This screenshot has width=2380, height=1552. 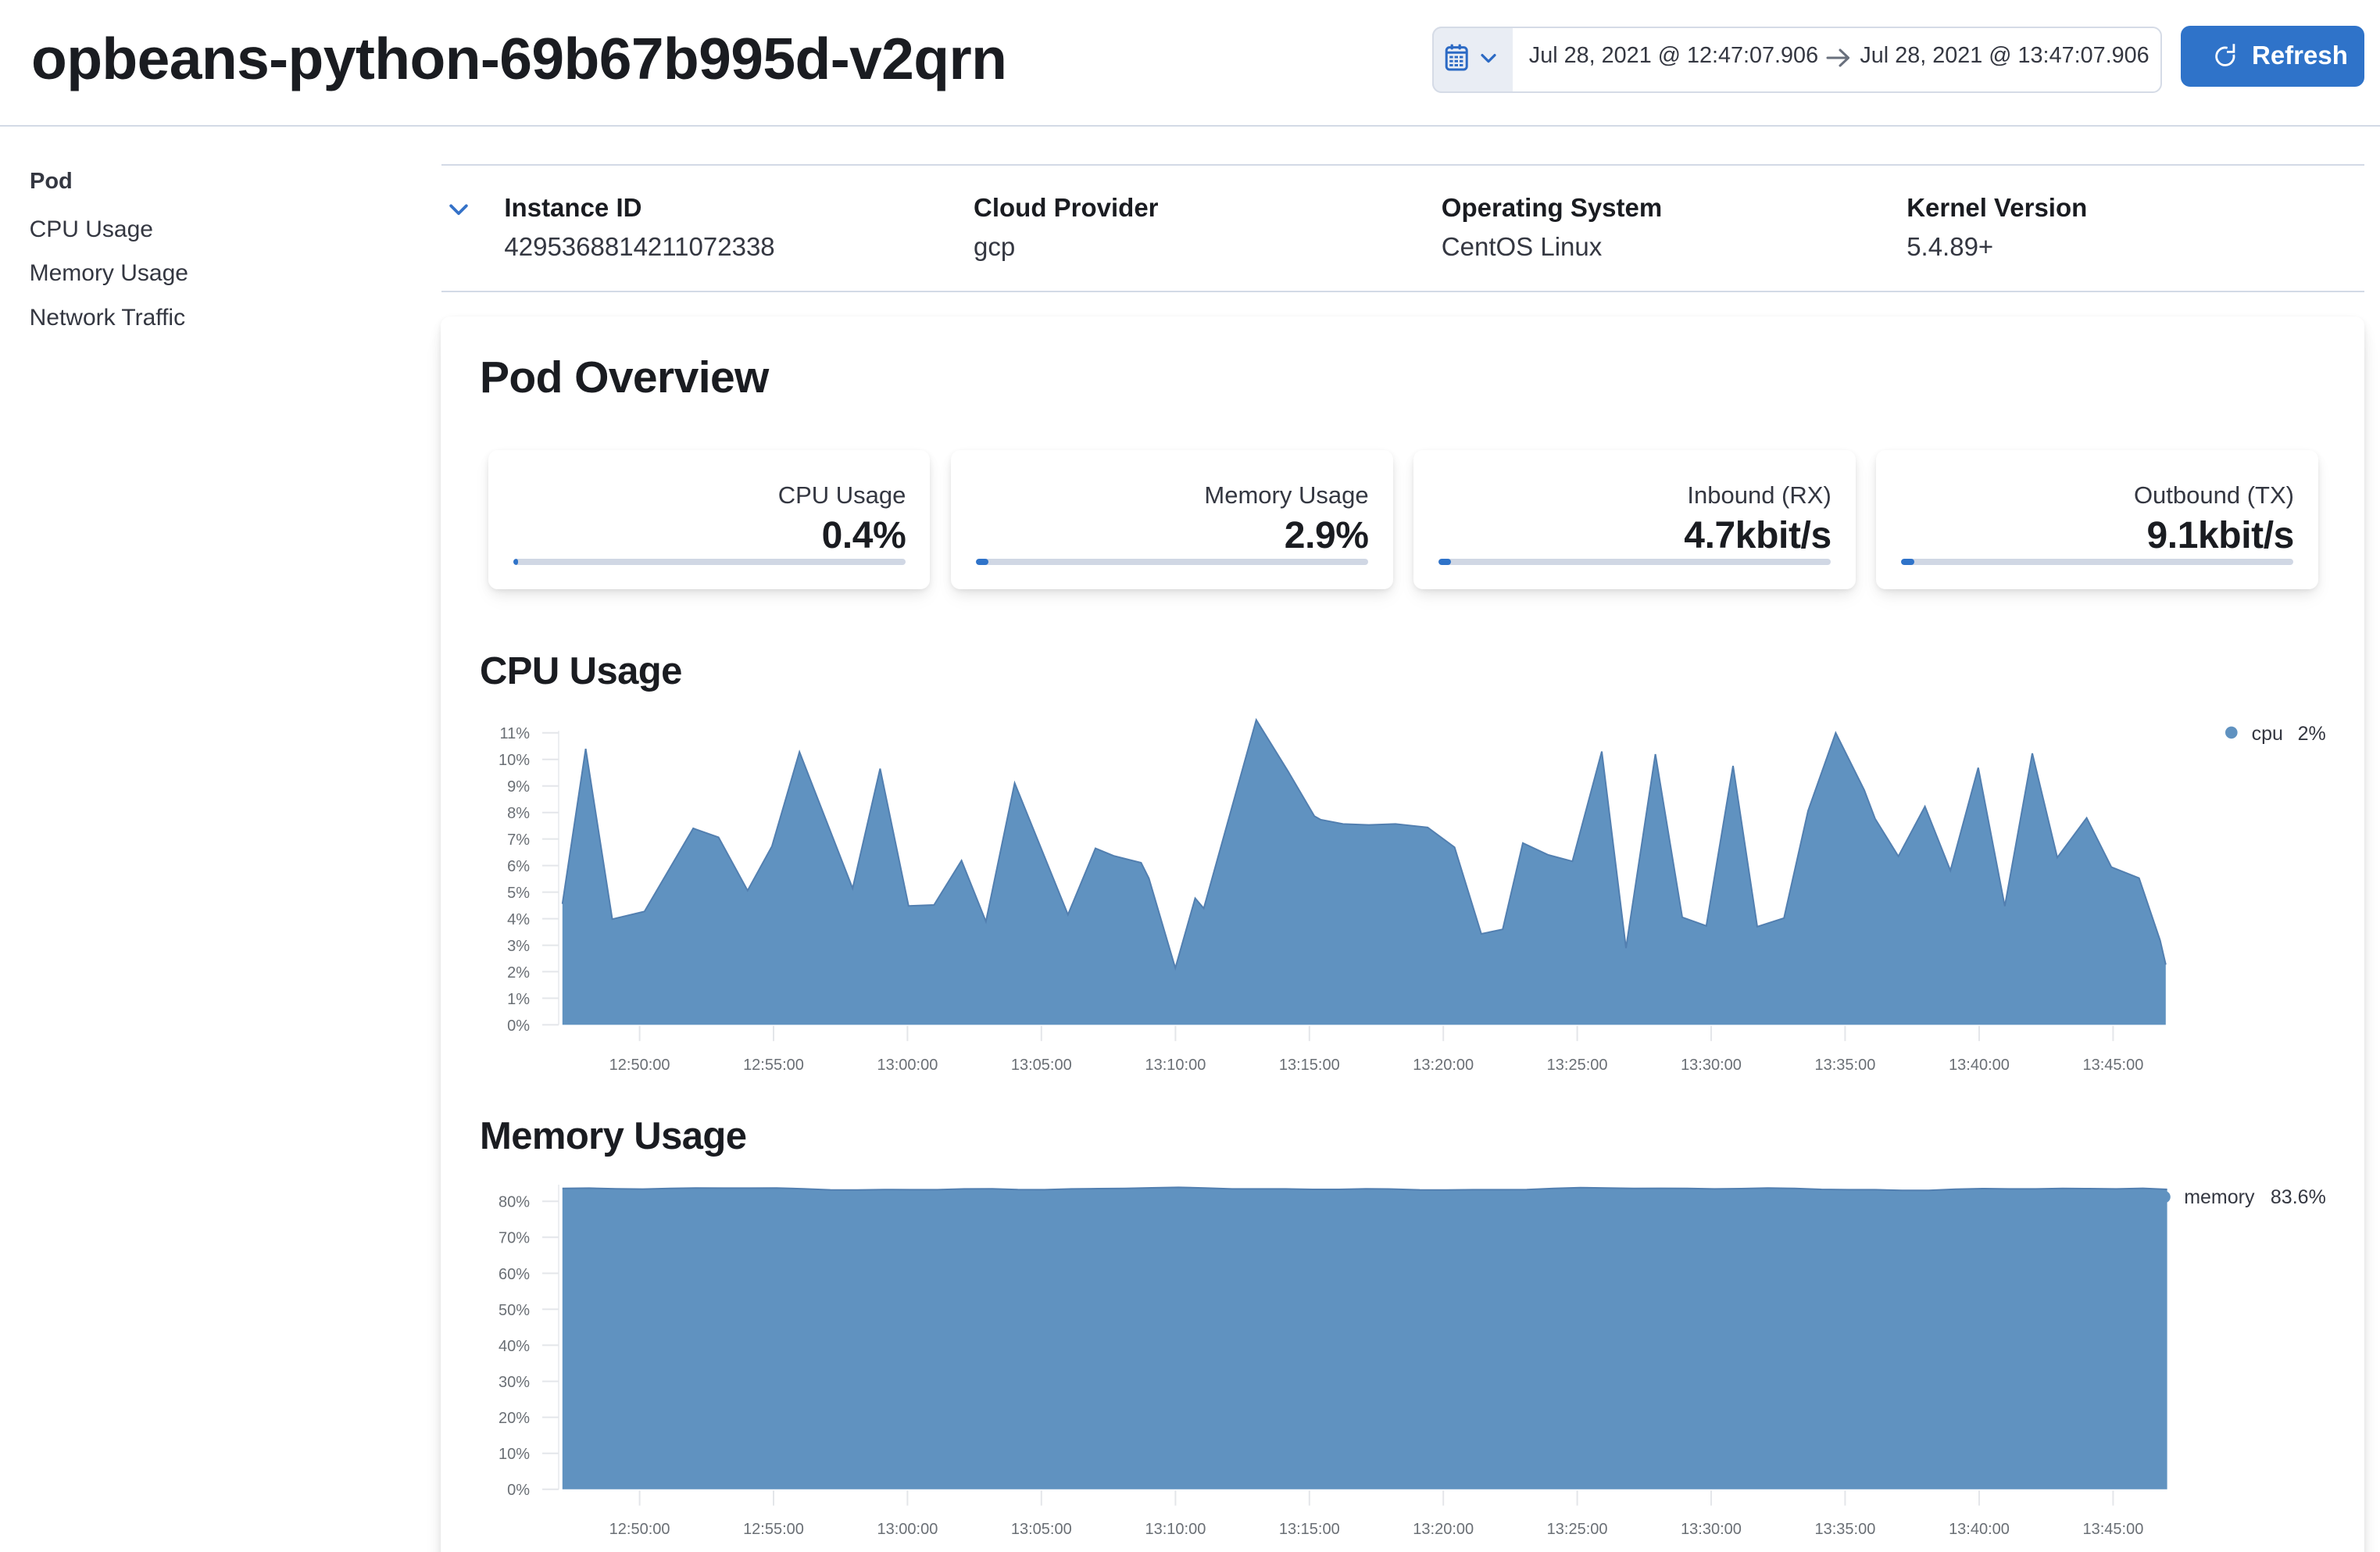 I want to click on svg-text: 40%, so click(x=514, y=1346).